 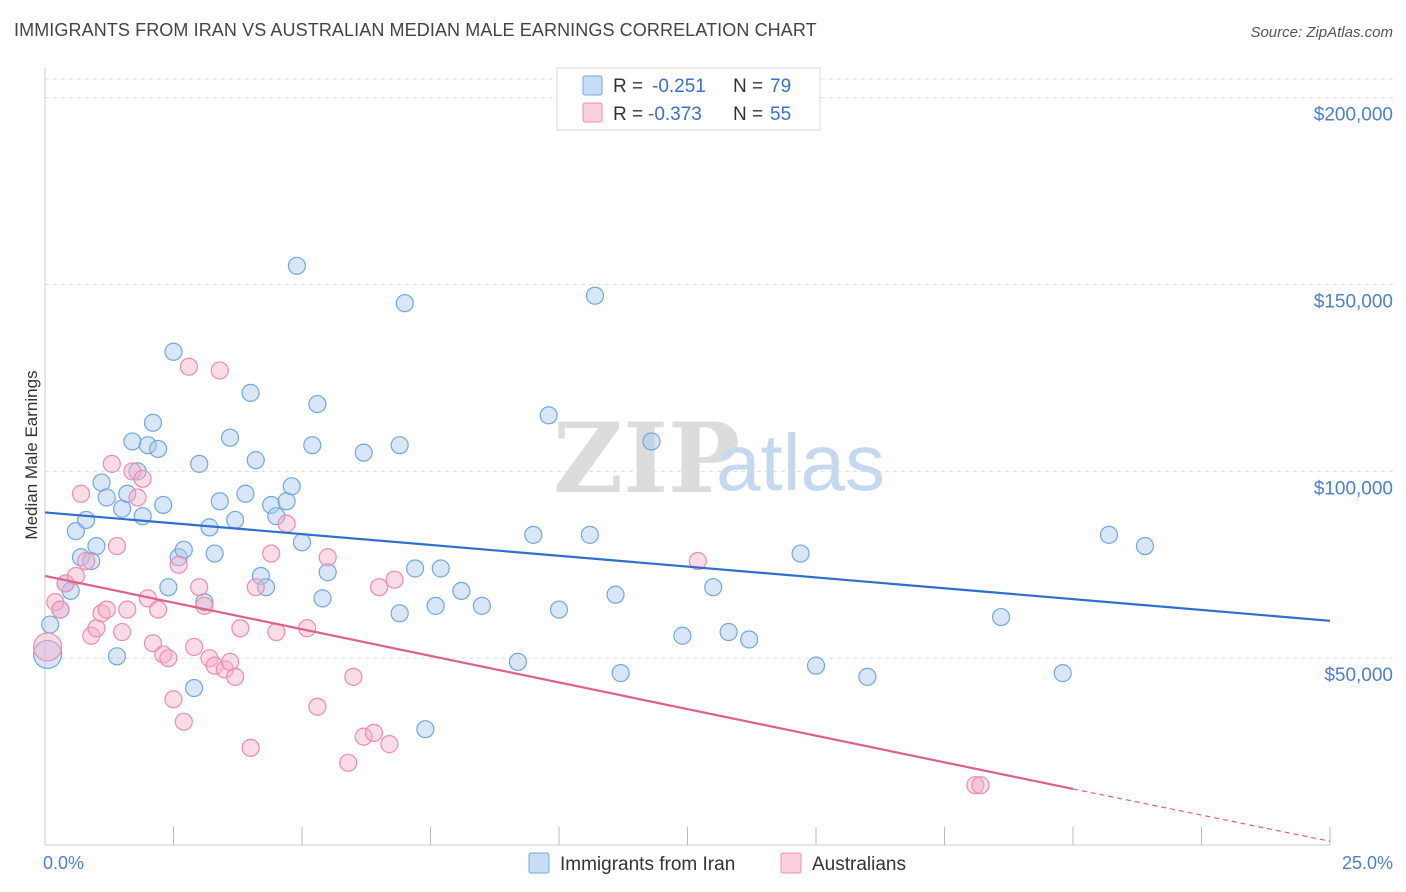 What do you see at coordinates (646, 458) in the screenshot?
I see `watermark-zip: ZIP` at bounding box center [646, 458].